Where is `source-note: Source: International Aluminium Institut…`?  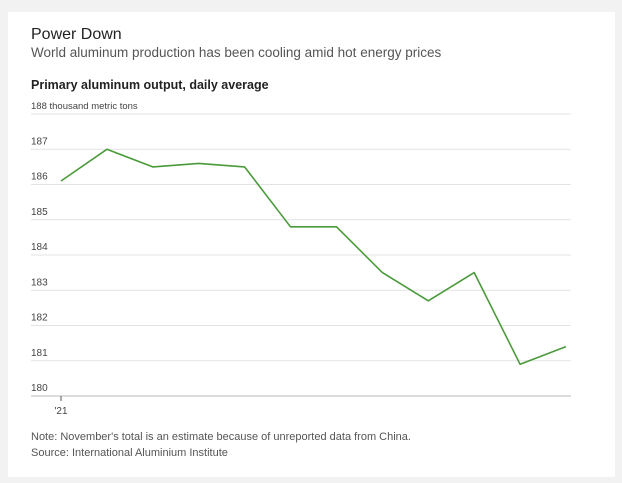
source-note: Source: International Aluminium Institut… is located at coordinates (129, 453).